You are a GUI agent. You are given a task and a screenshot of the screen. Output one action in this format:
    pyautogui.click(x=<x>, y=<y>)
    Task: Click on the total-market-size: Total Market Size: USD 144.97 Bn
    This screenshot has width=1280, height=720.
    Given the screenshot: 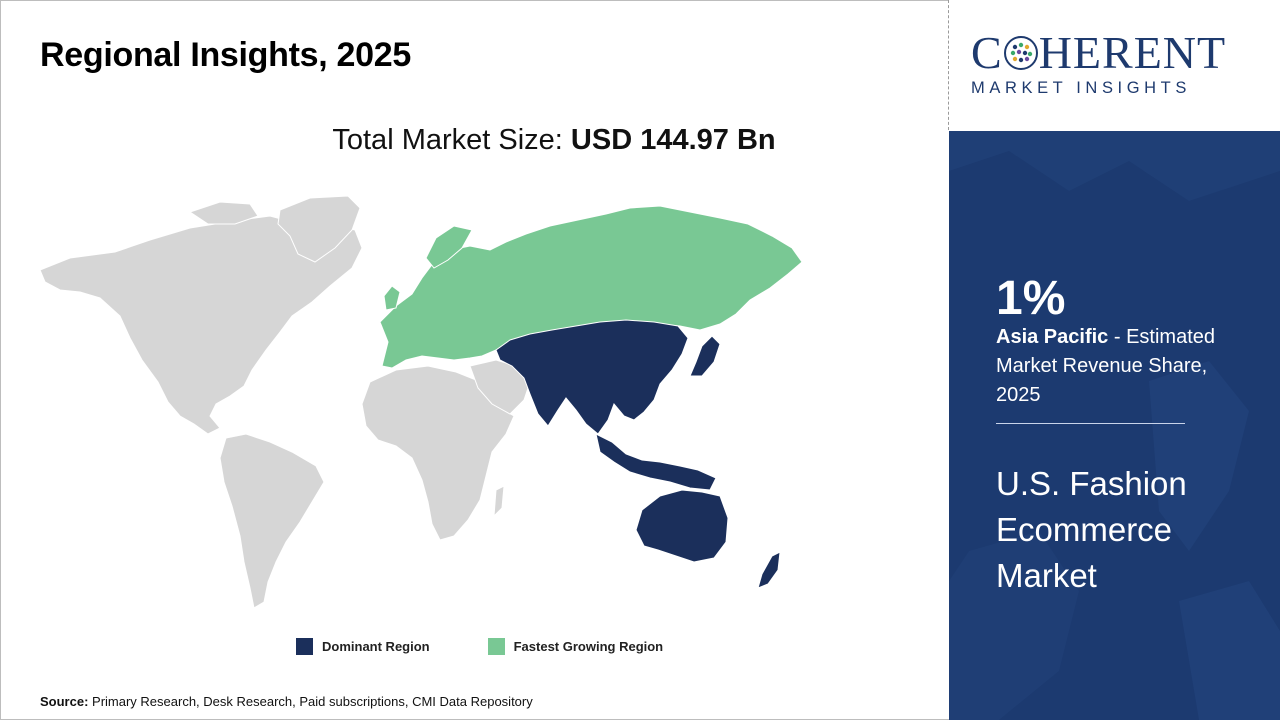 What is the action you would take?
    pyautogui.click(x=554, y=140)
    